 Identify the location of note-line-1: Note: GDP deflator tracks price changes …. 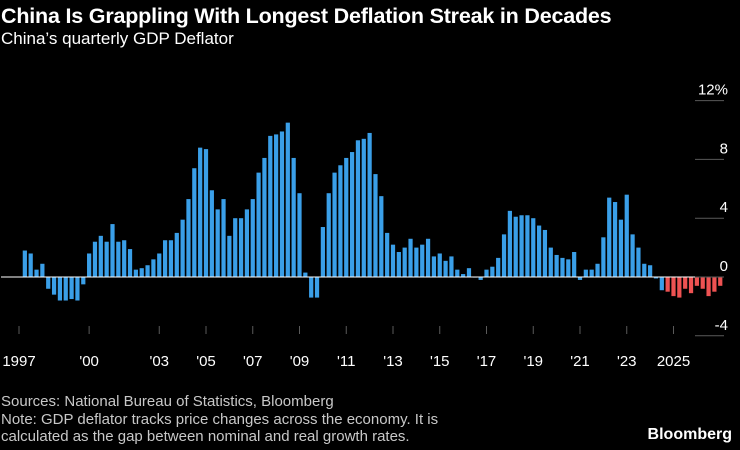
(220, 419).